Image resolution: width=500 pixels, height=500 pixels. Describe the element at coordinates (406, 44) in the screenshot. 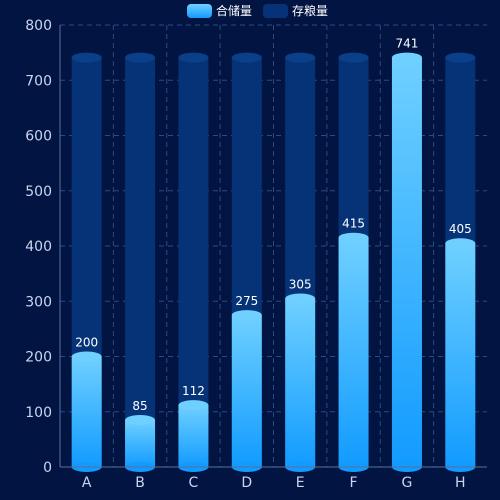

I see `data-label-G: 741` at that location.